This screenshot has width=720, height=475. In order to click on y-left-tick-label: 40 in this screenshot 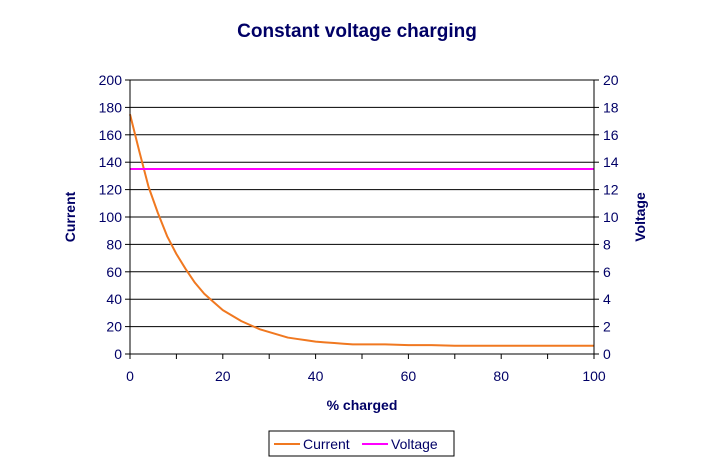, I will do `click(114, 299)`.